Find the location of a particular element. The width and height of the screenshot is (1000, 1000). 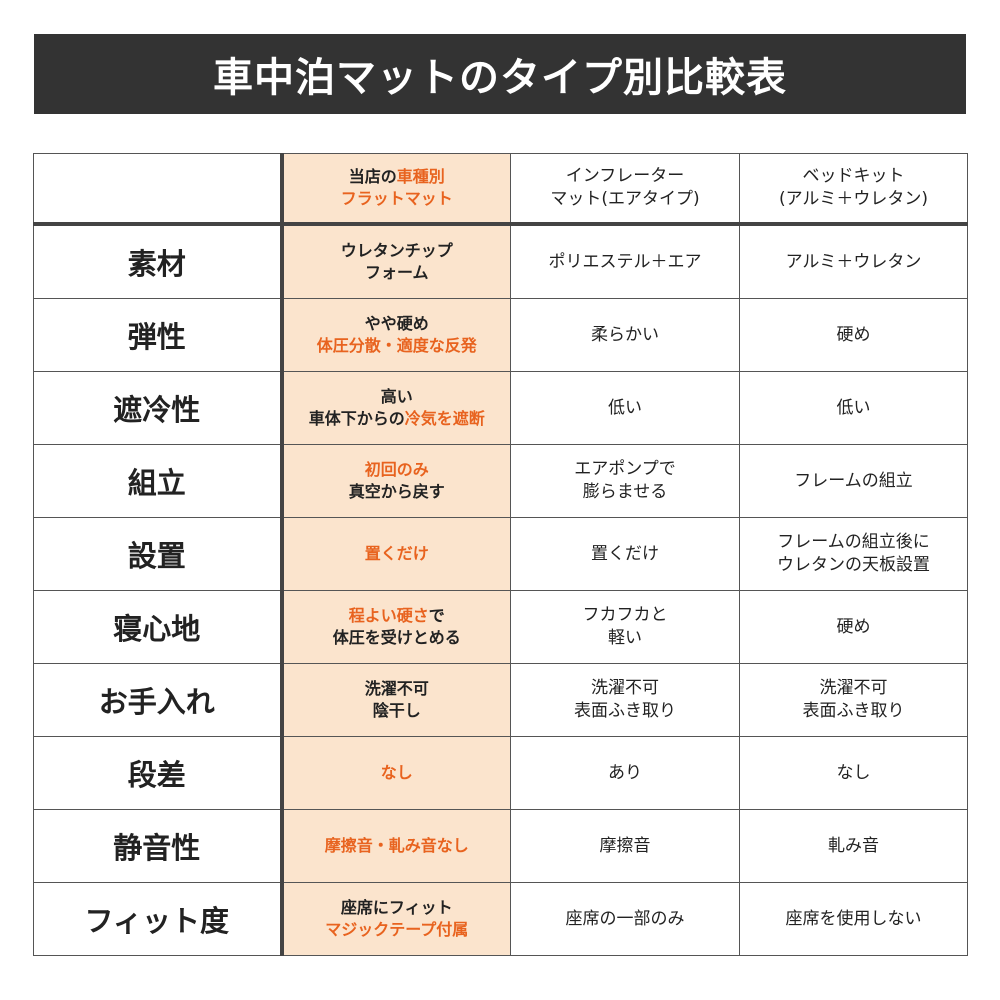

cell-ours: ウレタンチップフォーム is located at coordinates (395, 261).